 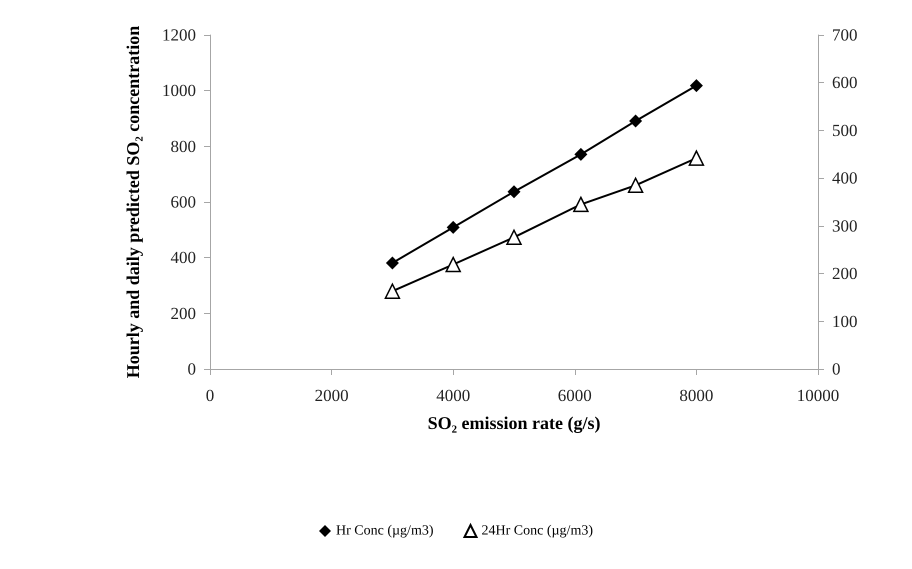 What do you see at coordinates (514, 423) in the screenshot?
I see `x-axis-title: SO₂ emission rate (g/s)` at bounding box center [514, 423].